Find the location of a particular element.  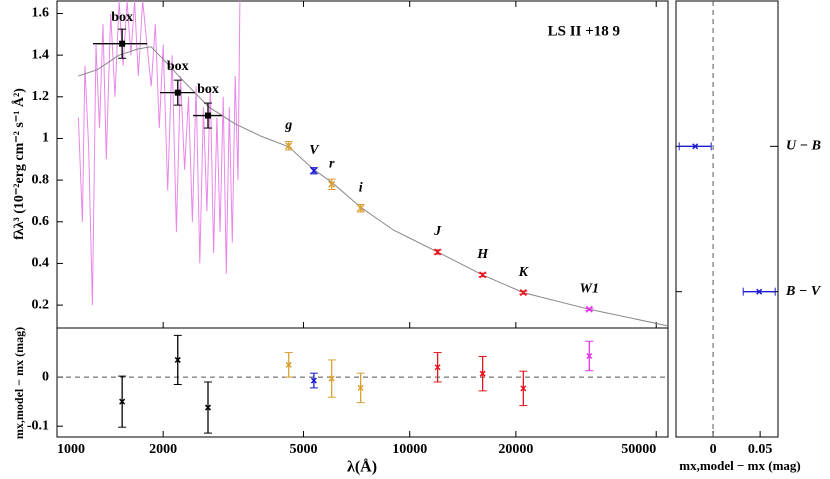

point-label: K is located at coordinates (524, 272).